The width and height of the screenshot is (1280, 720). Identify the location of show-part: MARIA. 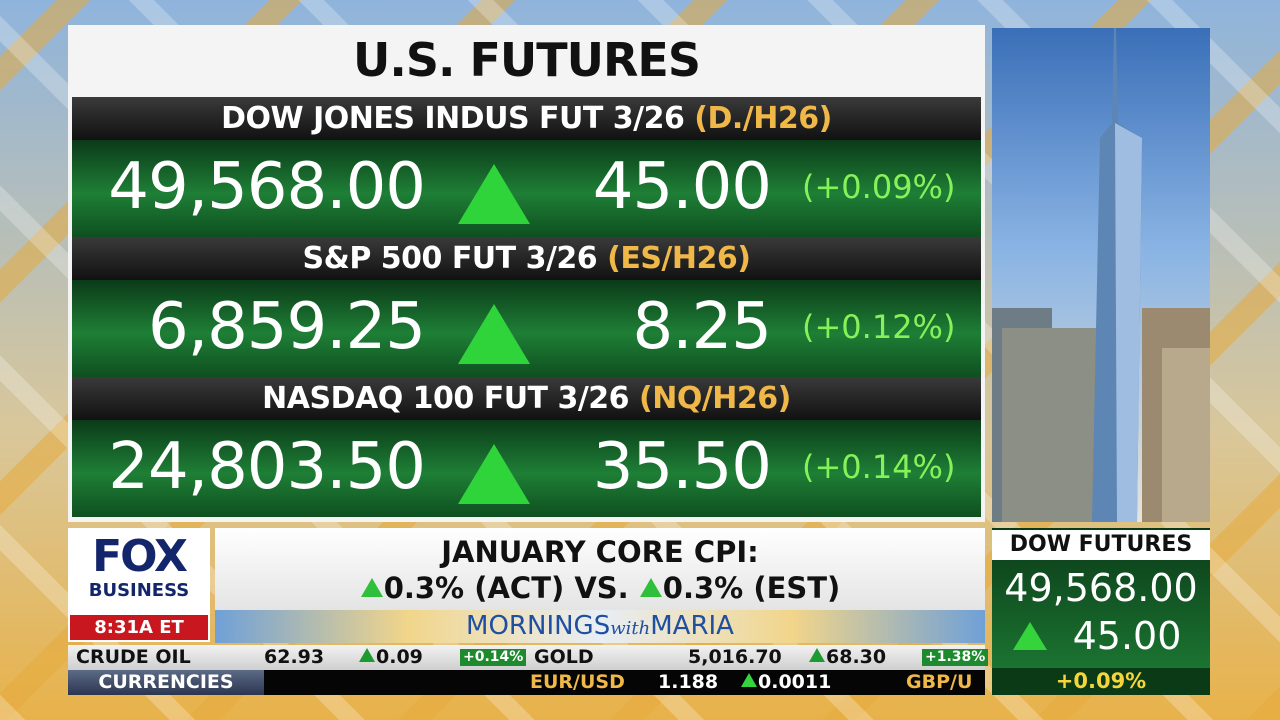
(692, 626).